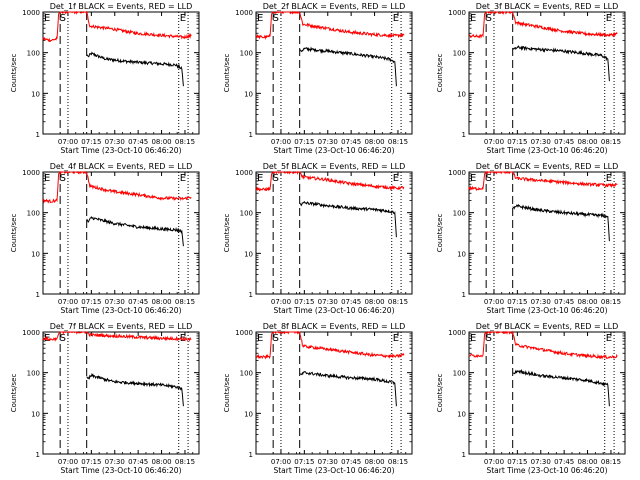 Image resolution: width=640 pixels, height=480 pixels. Describe the element at coordinates (121, 166) in the screenshot. I see `chart-title: Det_4f BLACK = Events, RED = LLD` at that location.